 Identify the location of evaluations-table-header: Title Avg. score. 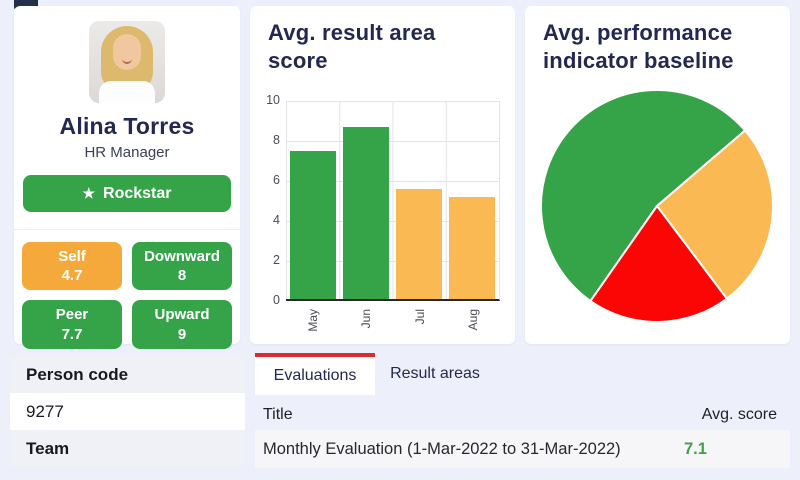
(522, 415).